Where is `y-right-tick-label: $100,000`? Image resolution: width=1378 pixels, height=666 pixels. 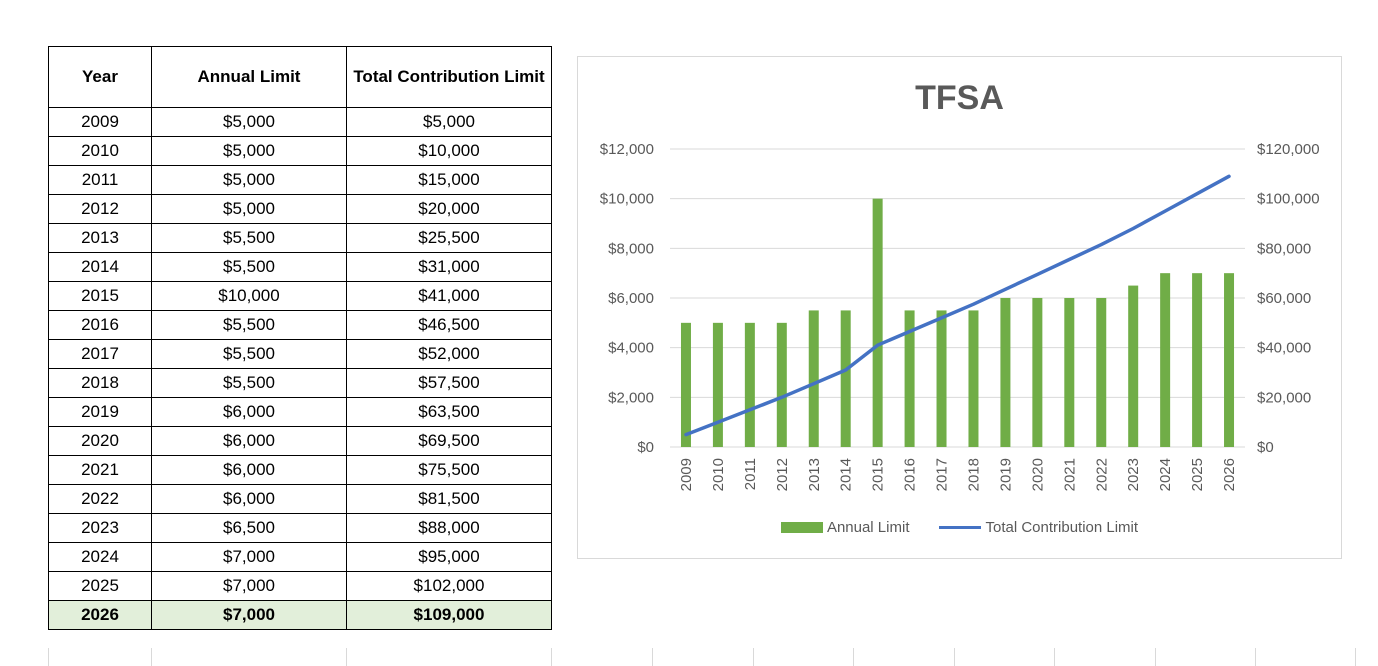
y-right-tick-label: $100,000 is located at coordinates (1288, 199).